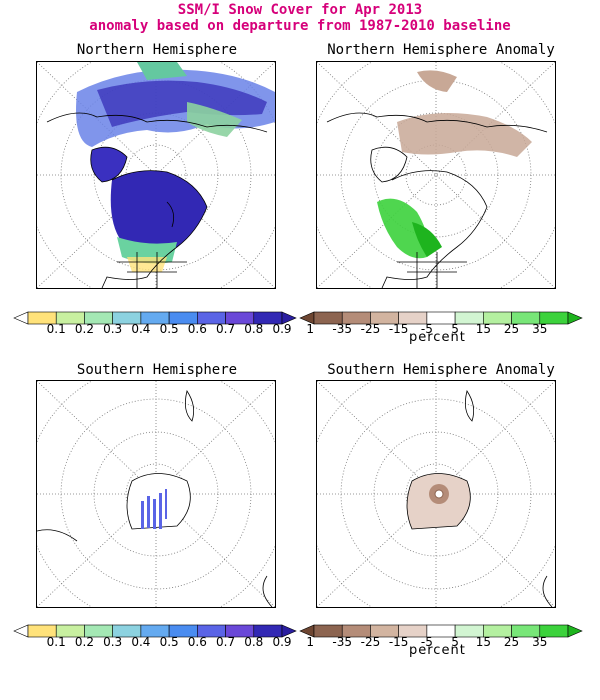  Describe the element at coordinates (214, 119) in the screenshot. I see `asia-margin-snow` at that location.